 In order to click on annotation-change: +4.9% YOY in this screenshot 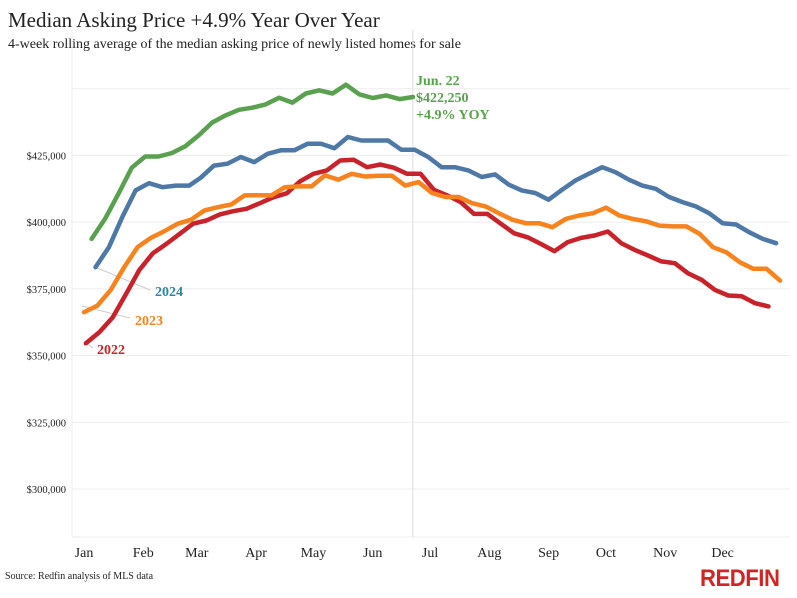, I will do `click(453, 115)`.